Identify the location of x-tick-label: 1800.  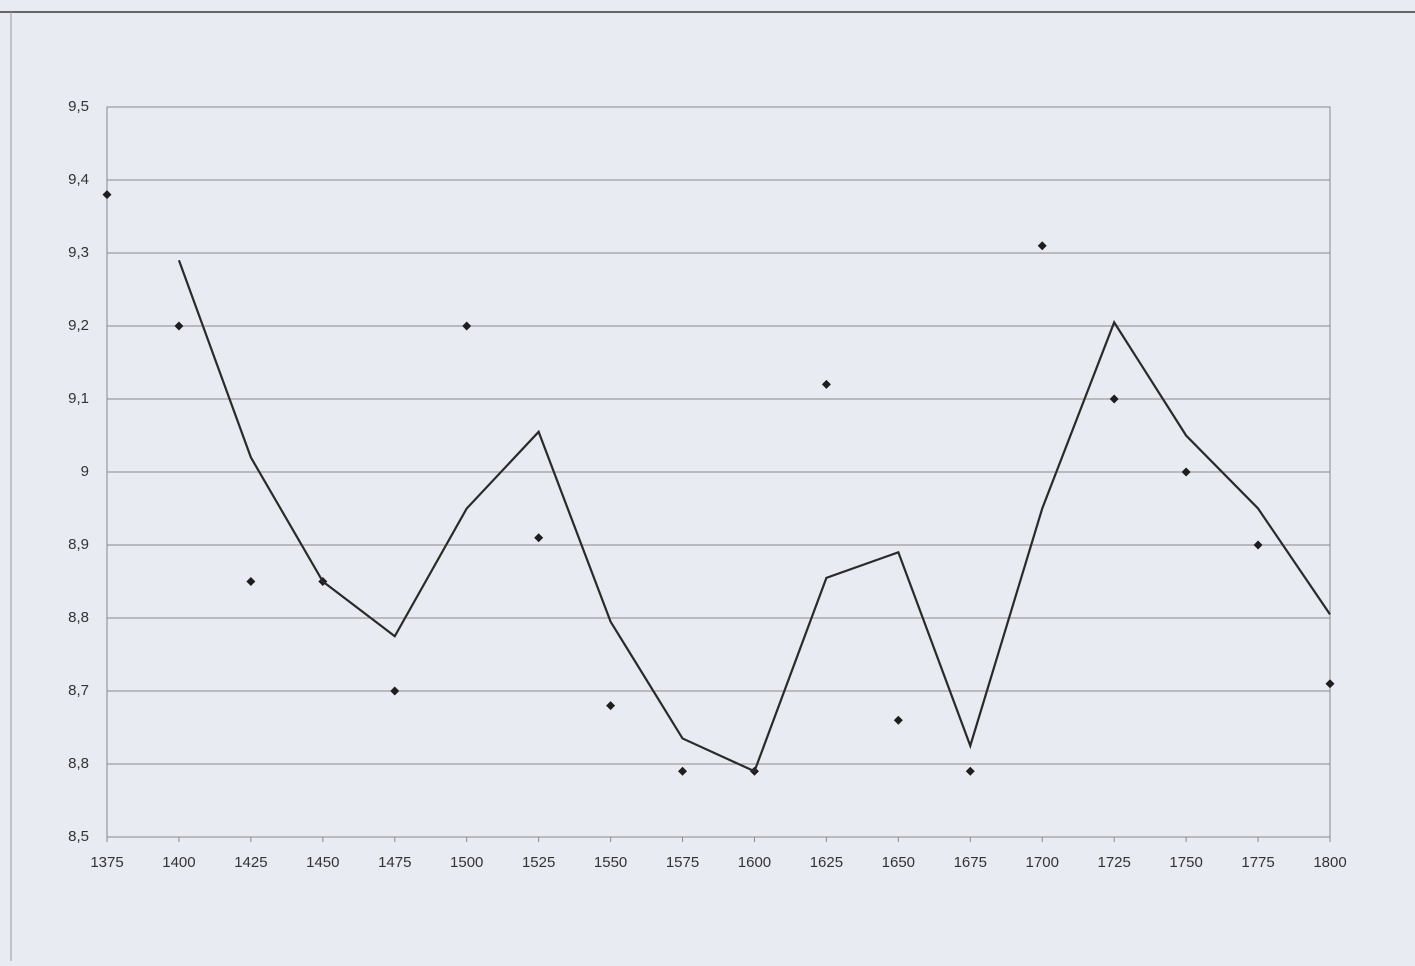
(1329, 862).